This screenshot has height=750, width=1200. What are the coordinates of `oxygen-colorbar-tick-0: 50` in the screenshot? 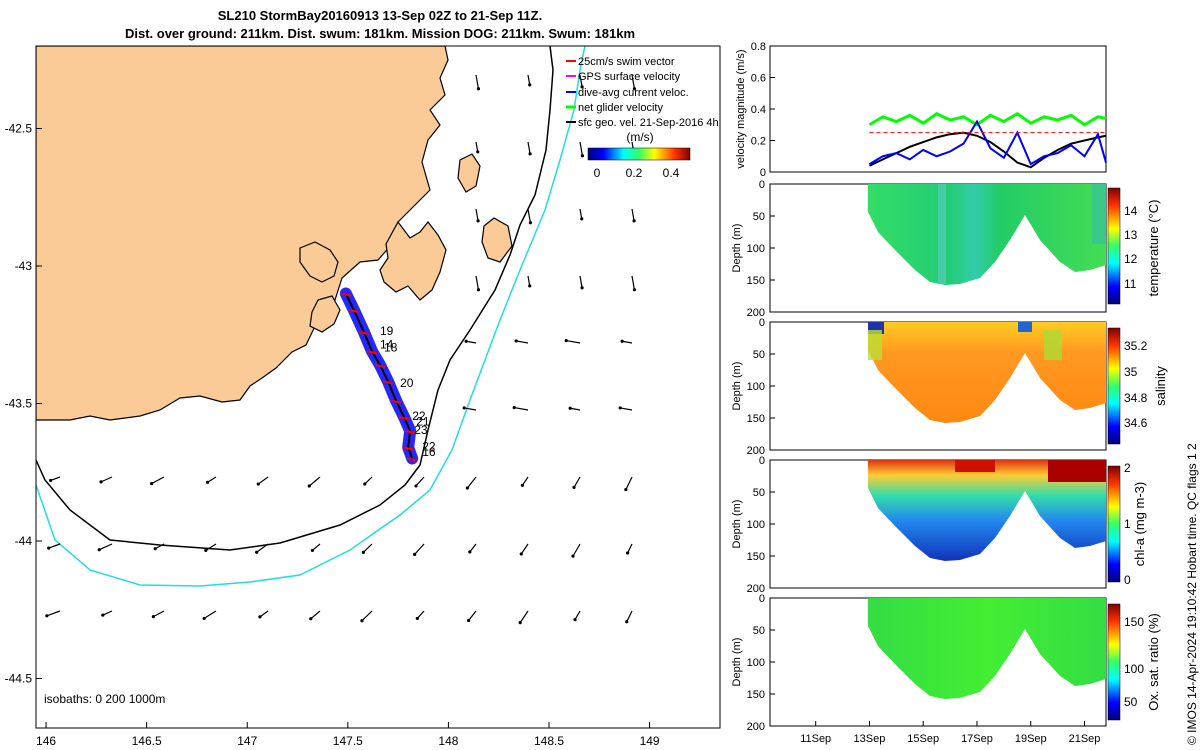 It's located at (1131, 702).